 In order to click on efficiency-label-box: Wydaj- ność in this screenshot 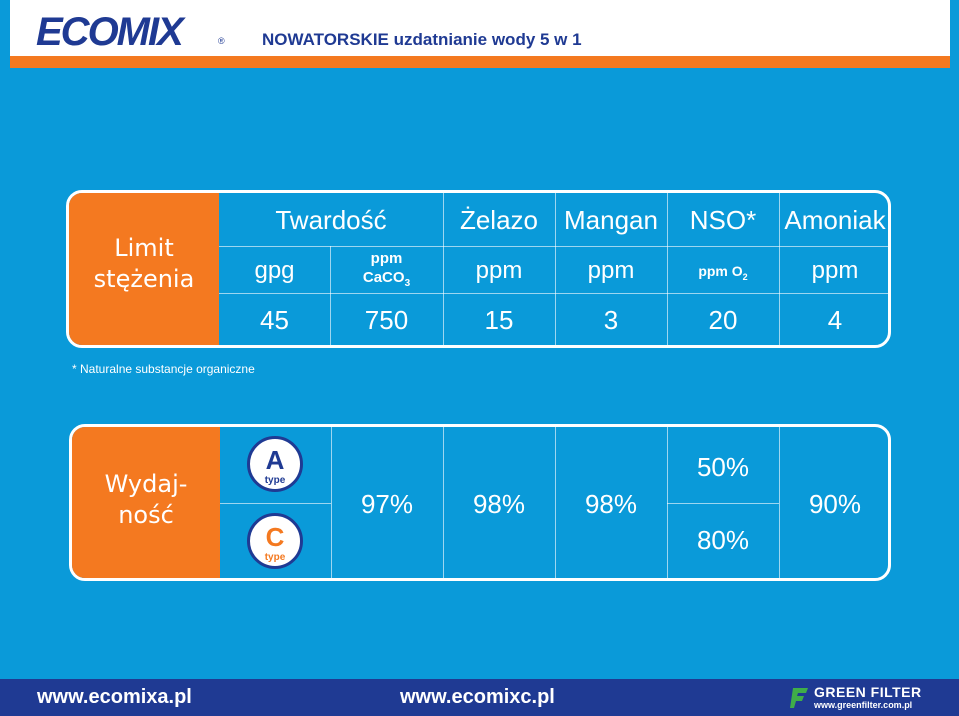, I will do `click(146, 502)`.